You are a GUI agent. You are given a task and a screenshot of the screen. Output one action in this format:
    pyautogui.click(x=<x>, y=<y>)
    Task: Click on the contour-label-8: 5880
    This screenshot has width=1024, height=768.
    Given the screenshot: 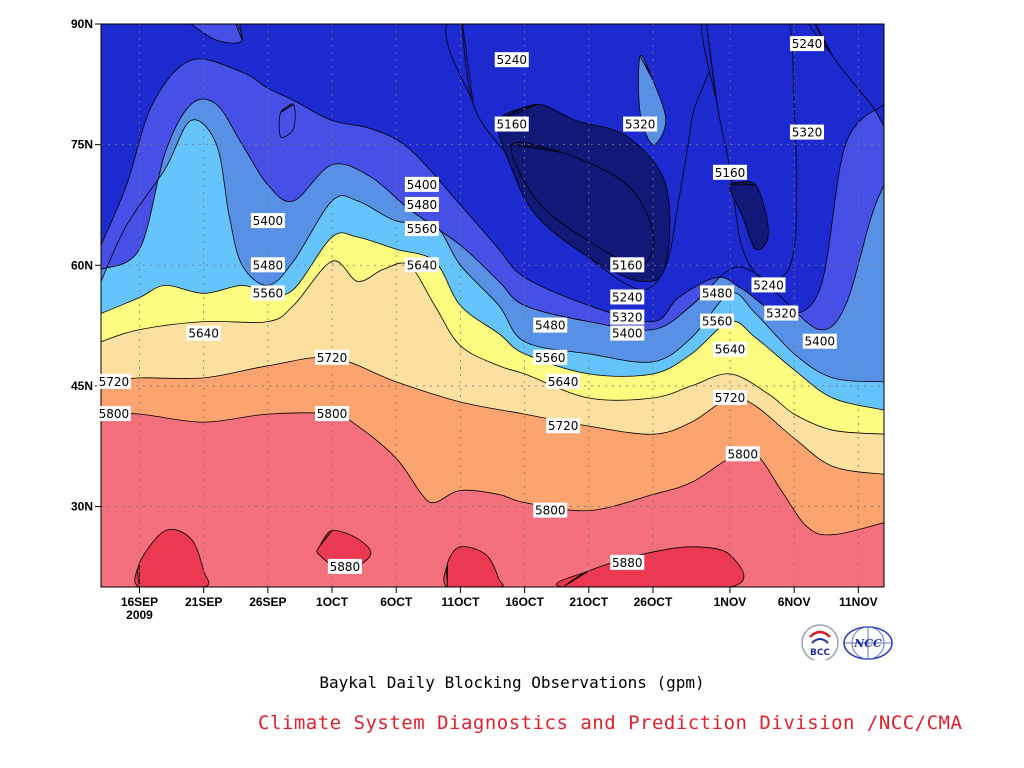 What is the action you would take?
    pyautogui.click(x=344, y=566)
    